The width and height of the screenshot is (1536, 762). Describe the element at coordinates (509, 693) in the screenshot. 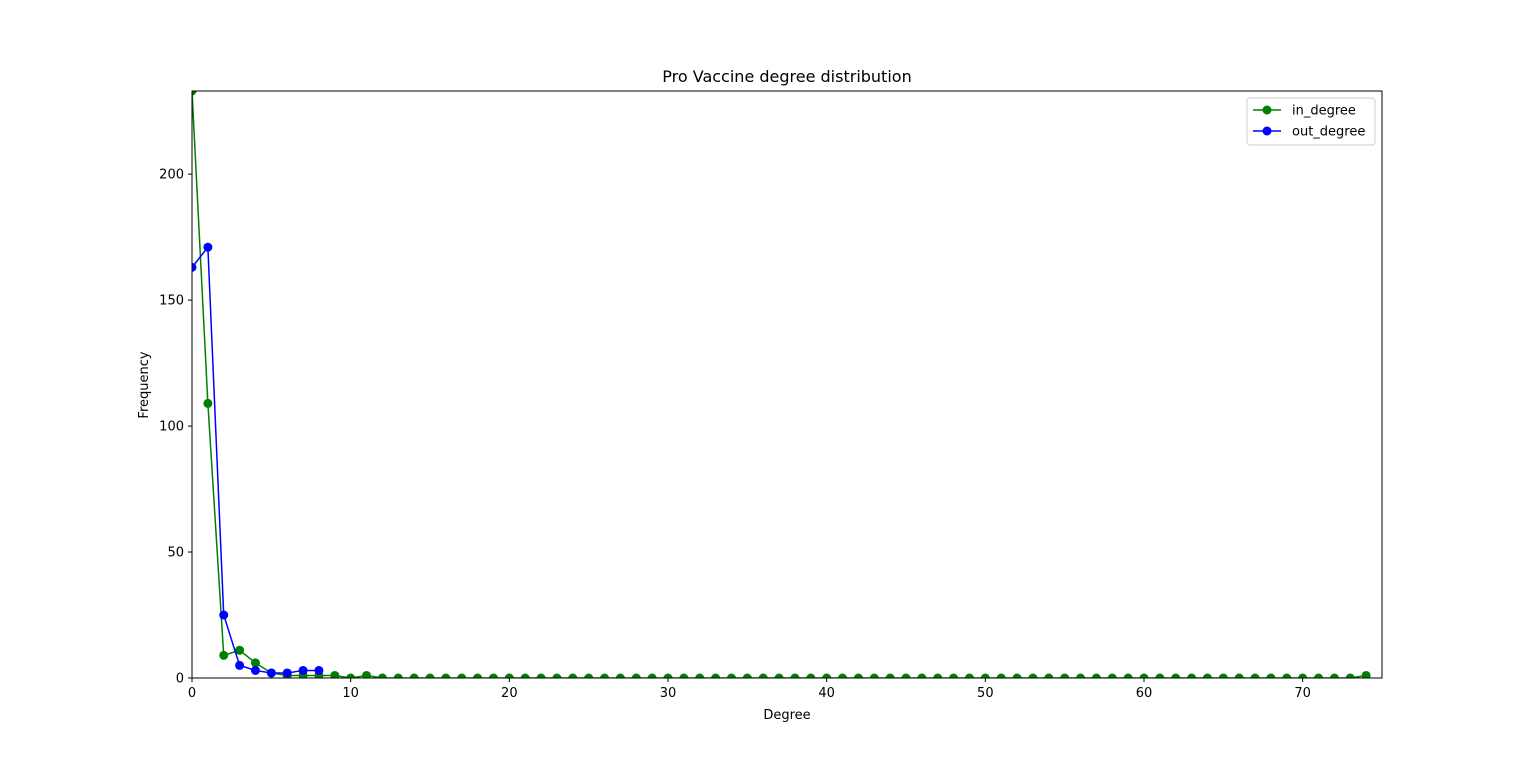

I see `x-tick-label: 20` at that location.